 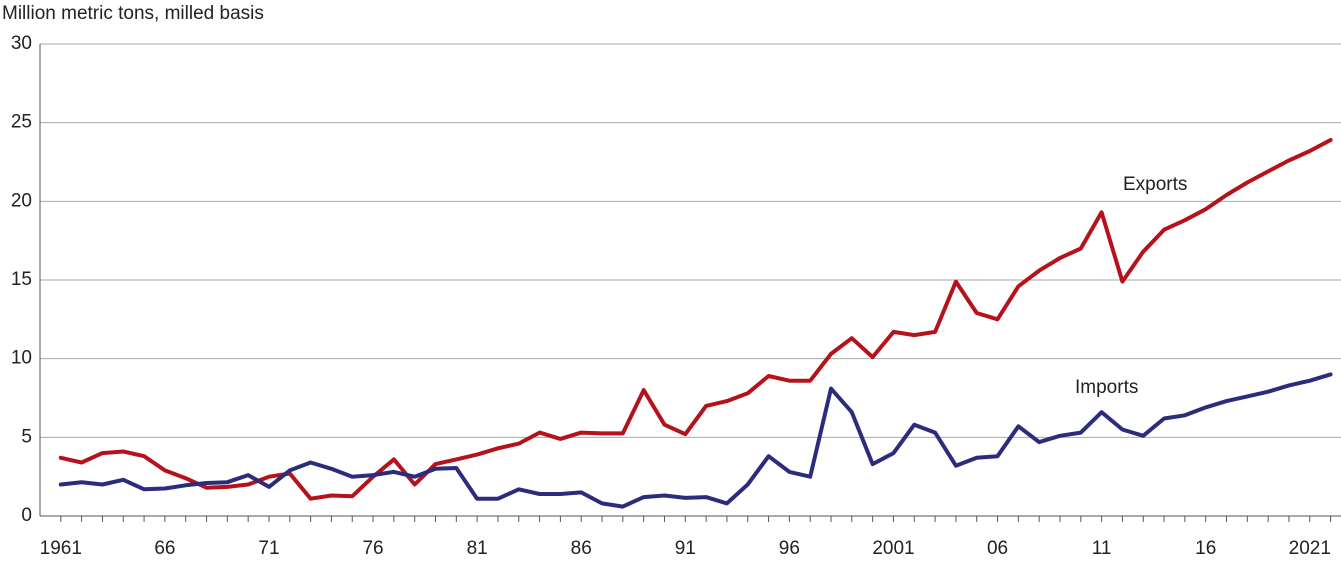 I want to click on x-tick-label: 76, so click(x=372, y=548).